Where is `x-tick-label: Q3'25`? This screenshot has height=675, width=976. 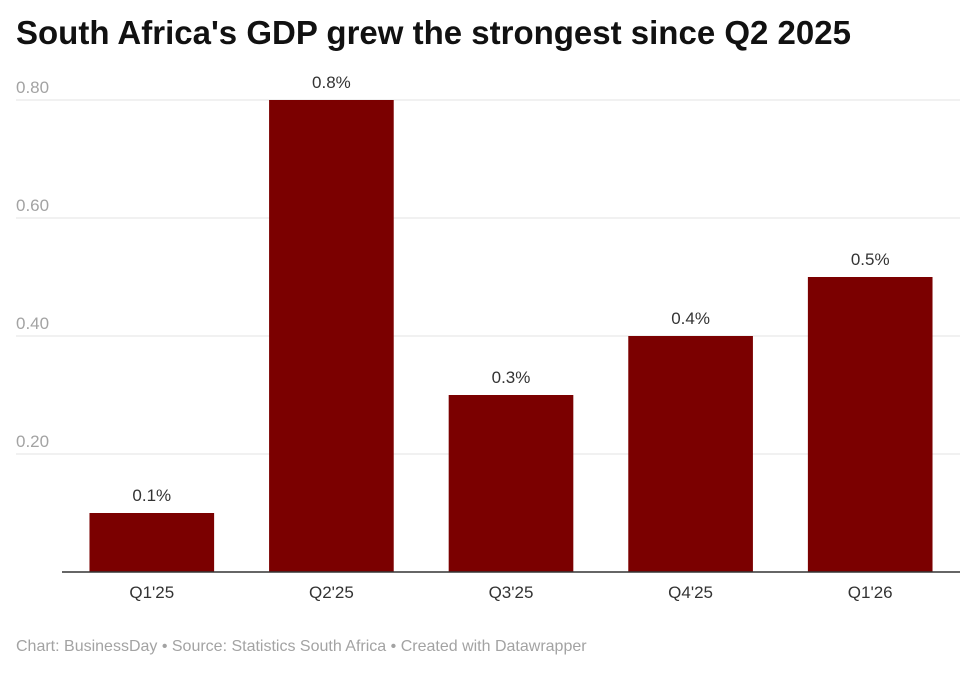
x-tick-label: Q3'25 is located at coordinates (511, 592).